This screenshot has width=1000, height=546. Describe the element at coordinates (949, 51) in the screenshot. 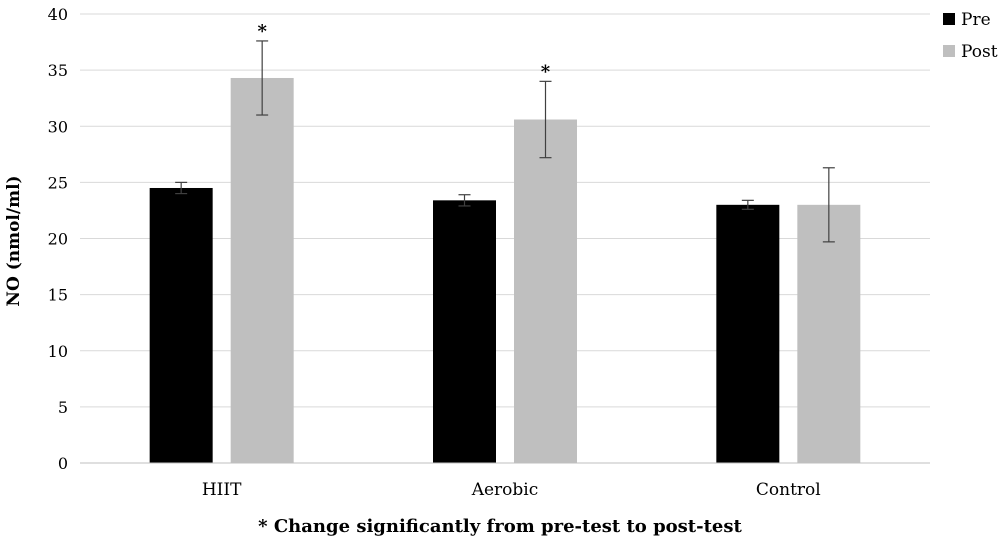

I see `legend-swatch-post` at that location.